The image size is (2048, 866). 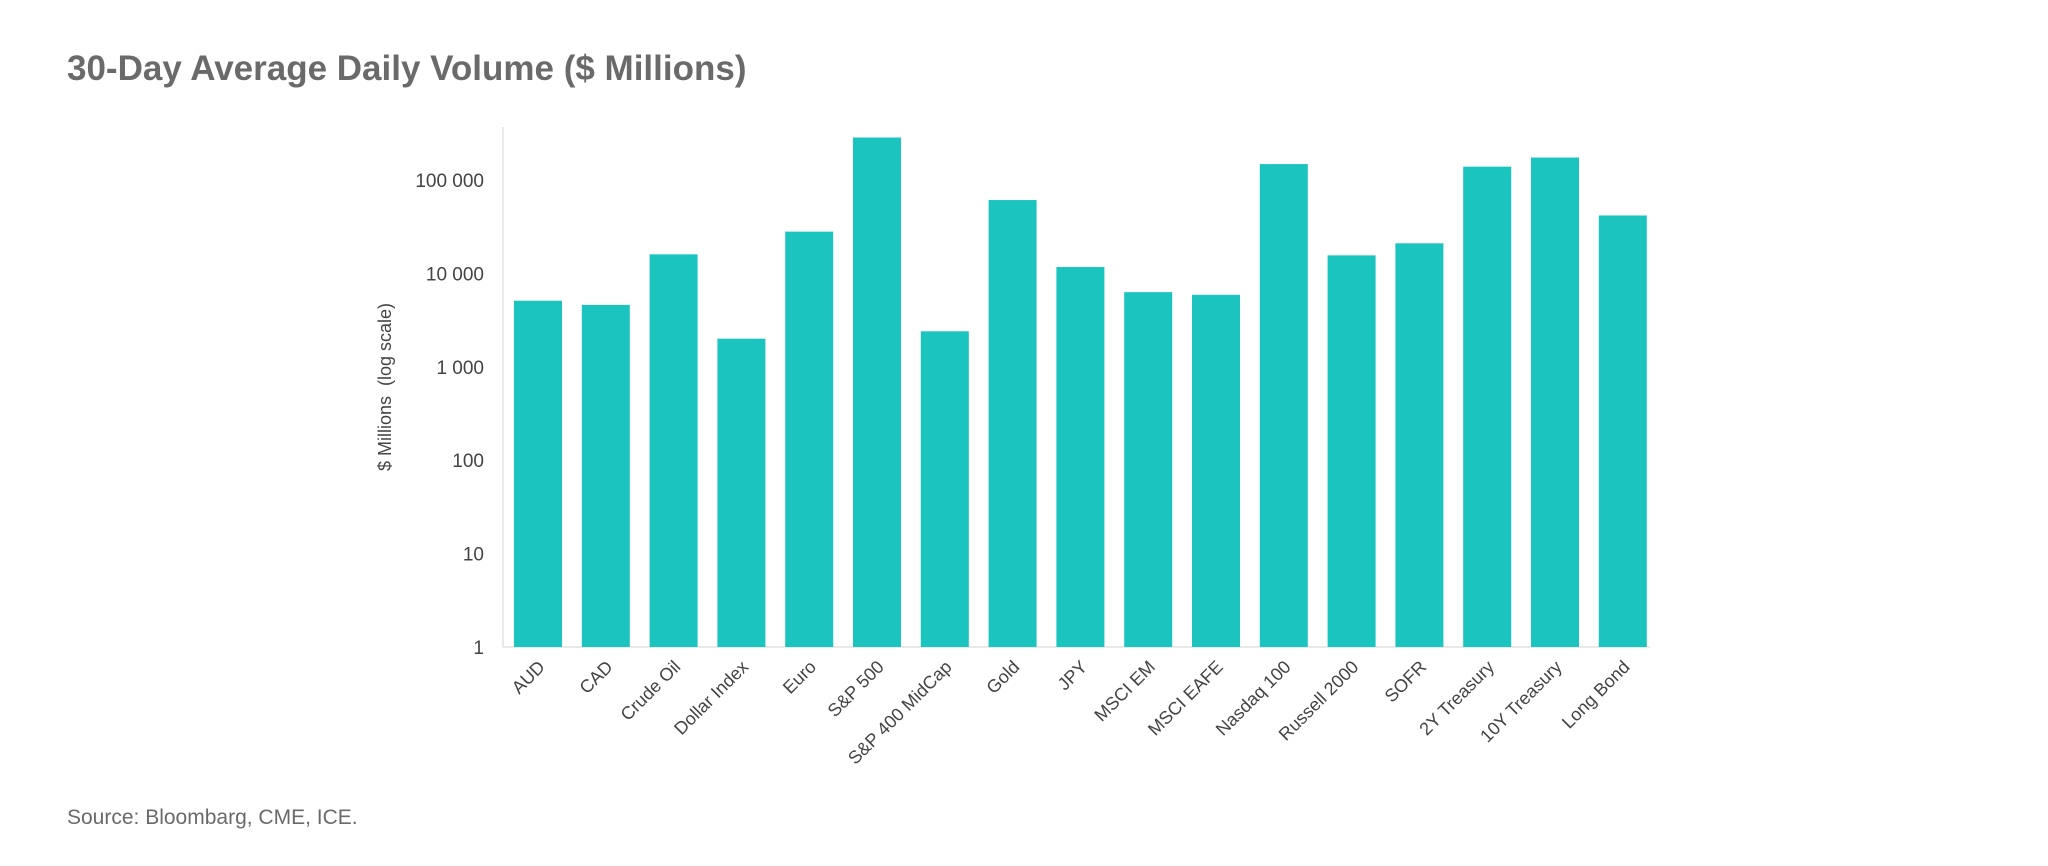 What do you see at coordinates (651, 691) in the screenshot?
I see `x-tick-label: Crude Oil` at bounding box center [651, 691].